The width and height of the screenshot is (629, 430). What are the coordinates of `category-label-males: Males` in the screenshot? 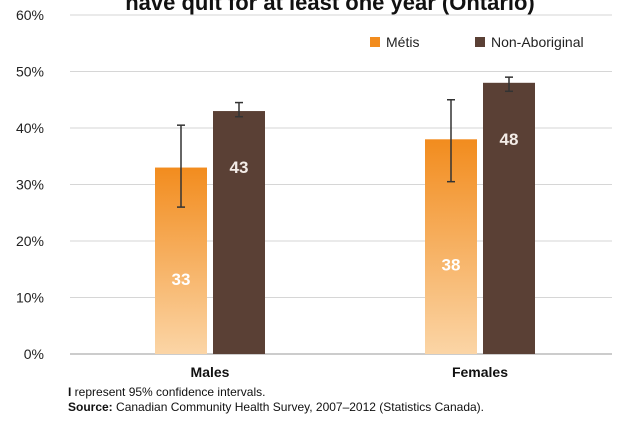 It's located at (210, 372).